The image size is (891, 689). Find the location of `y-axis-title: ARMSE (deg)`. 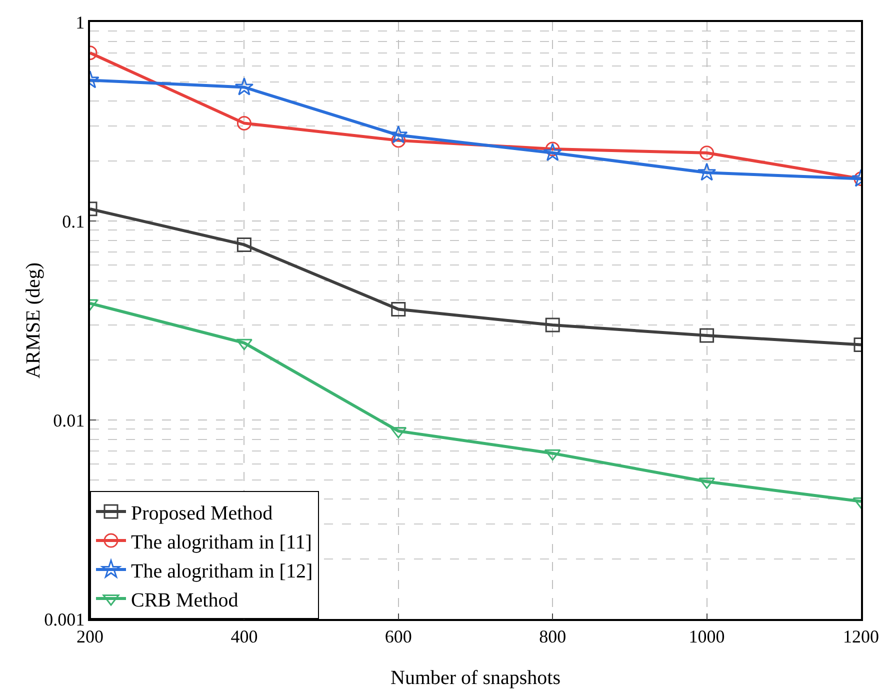

y-axis-title: ARMSE (deg) is located at coordinates (33, 320).